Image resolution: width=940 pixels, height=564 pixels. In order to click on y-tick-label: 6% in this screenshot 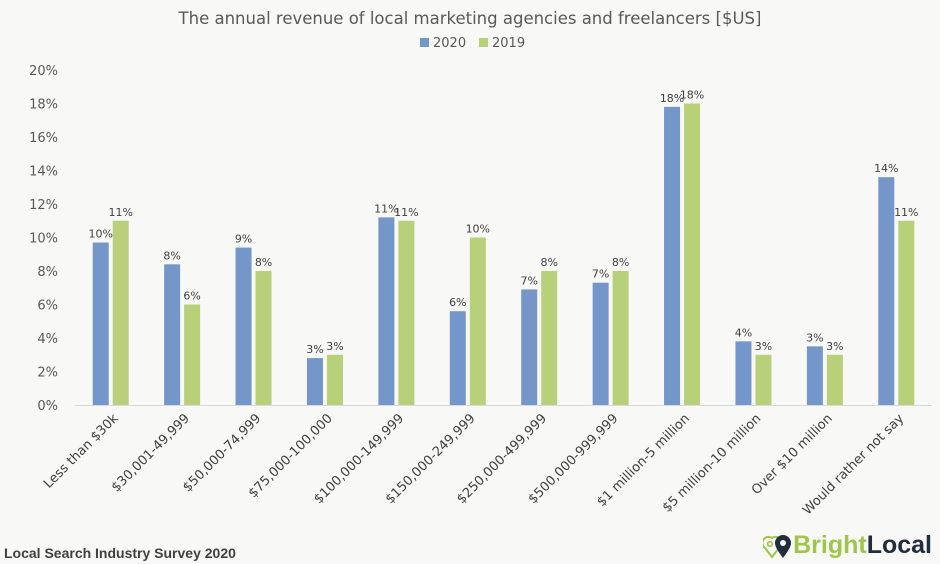, I will do `click(47, 306)`.